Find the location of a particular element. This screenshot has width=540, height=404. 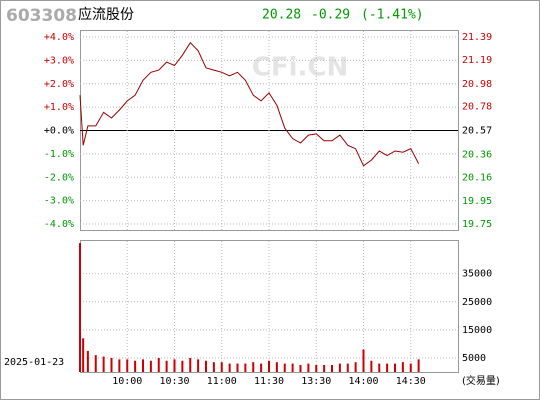

y-tick-label: 25000 is located at coordinates (477, 302).